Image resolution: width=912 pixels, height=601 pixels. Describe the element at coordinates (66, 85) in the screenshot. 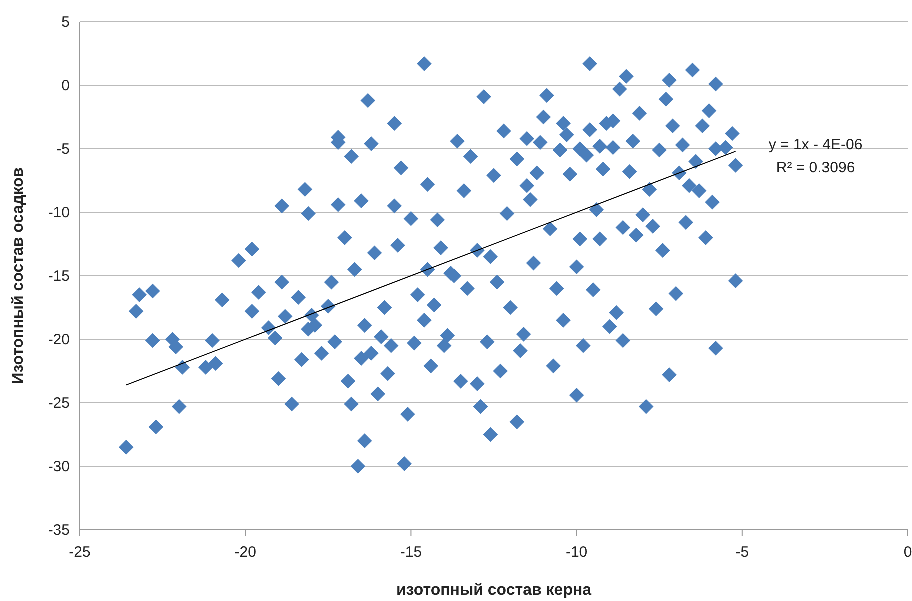

I see `y-tick-label: 0` at that location.